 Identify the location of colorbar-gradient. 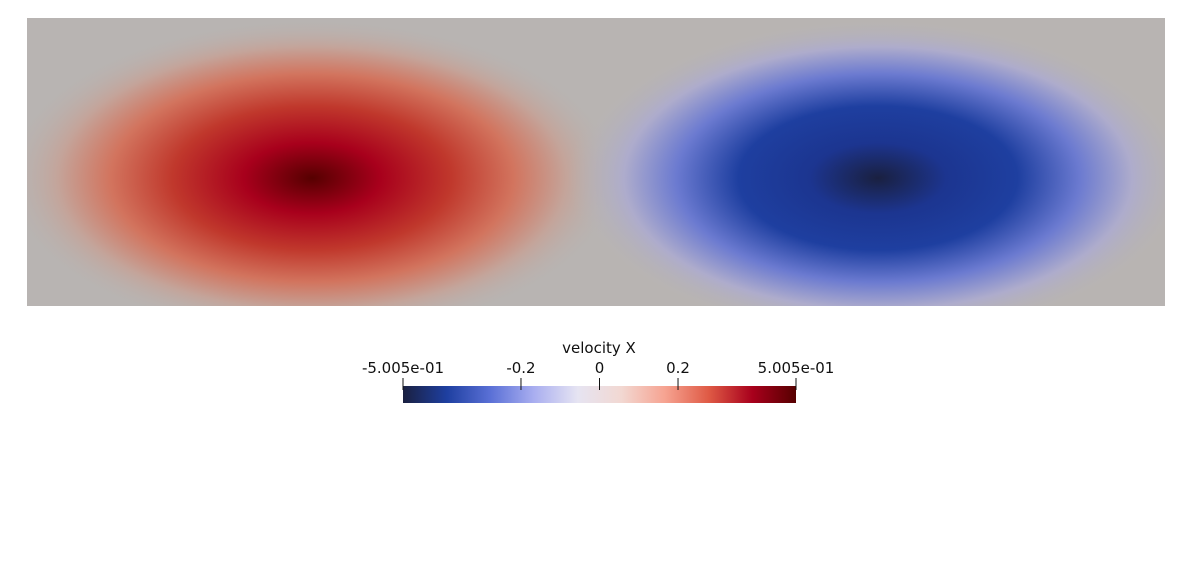
(599, 394).